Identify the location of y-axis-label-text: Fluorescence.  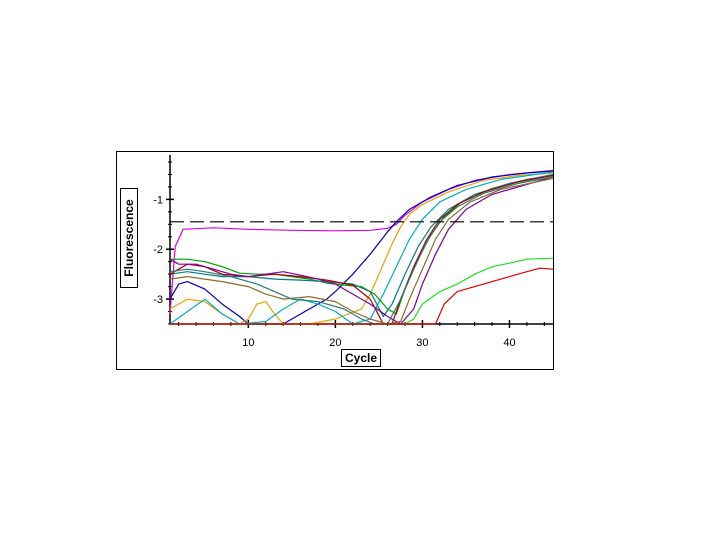
(129, 238).